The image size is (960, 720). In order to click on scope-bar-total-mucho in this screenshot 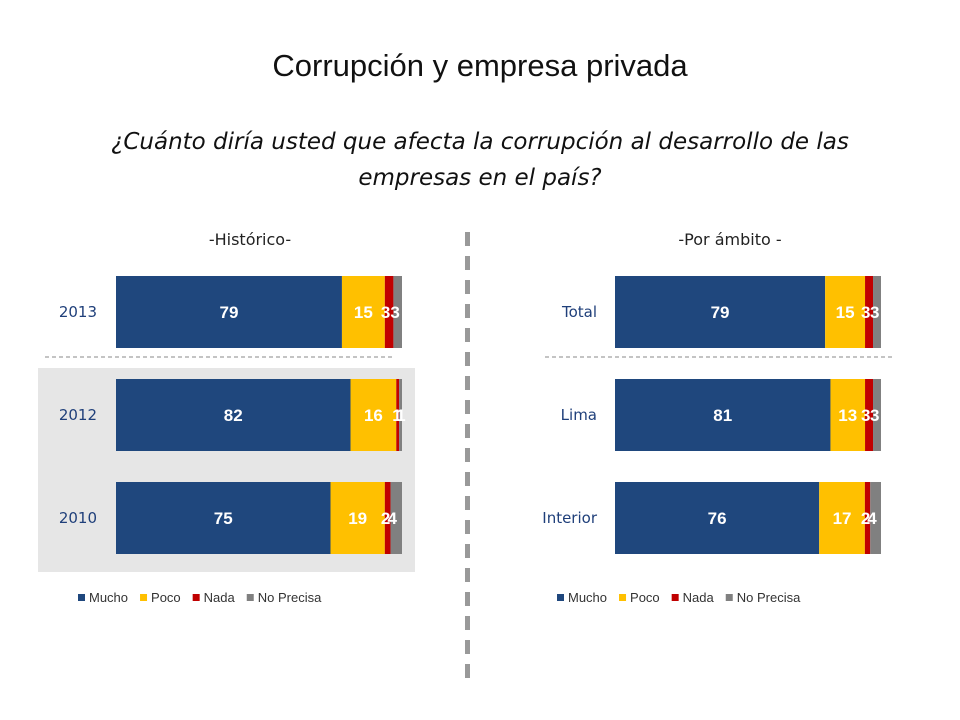, I will do `click(720, 312)`.